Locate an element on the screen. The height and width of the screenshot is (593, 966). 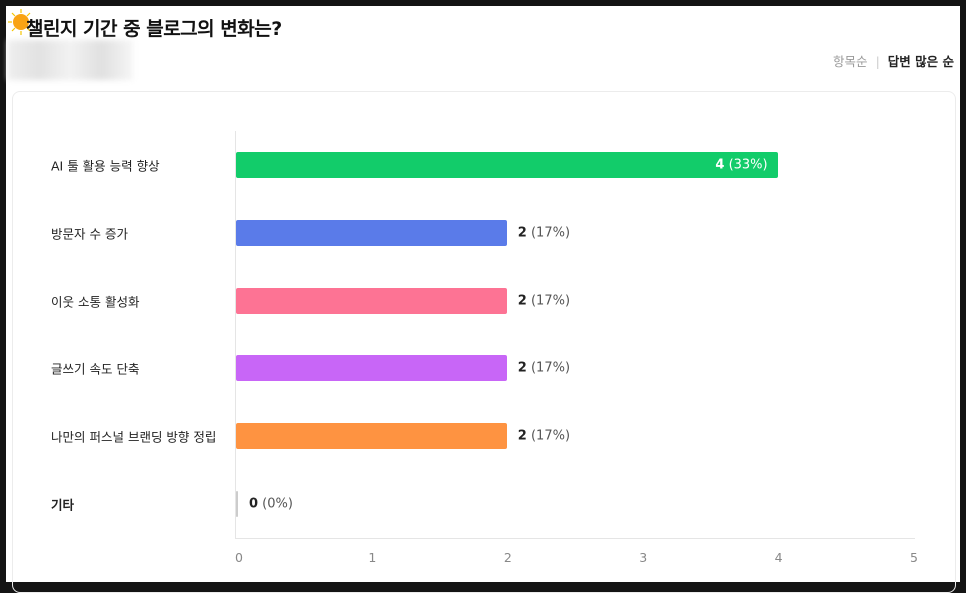
question-title: 챌린지 기간 중 블로그의 변화는? is located at coordinates (154, 29).